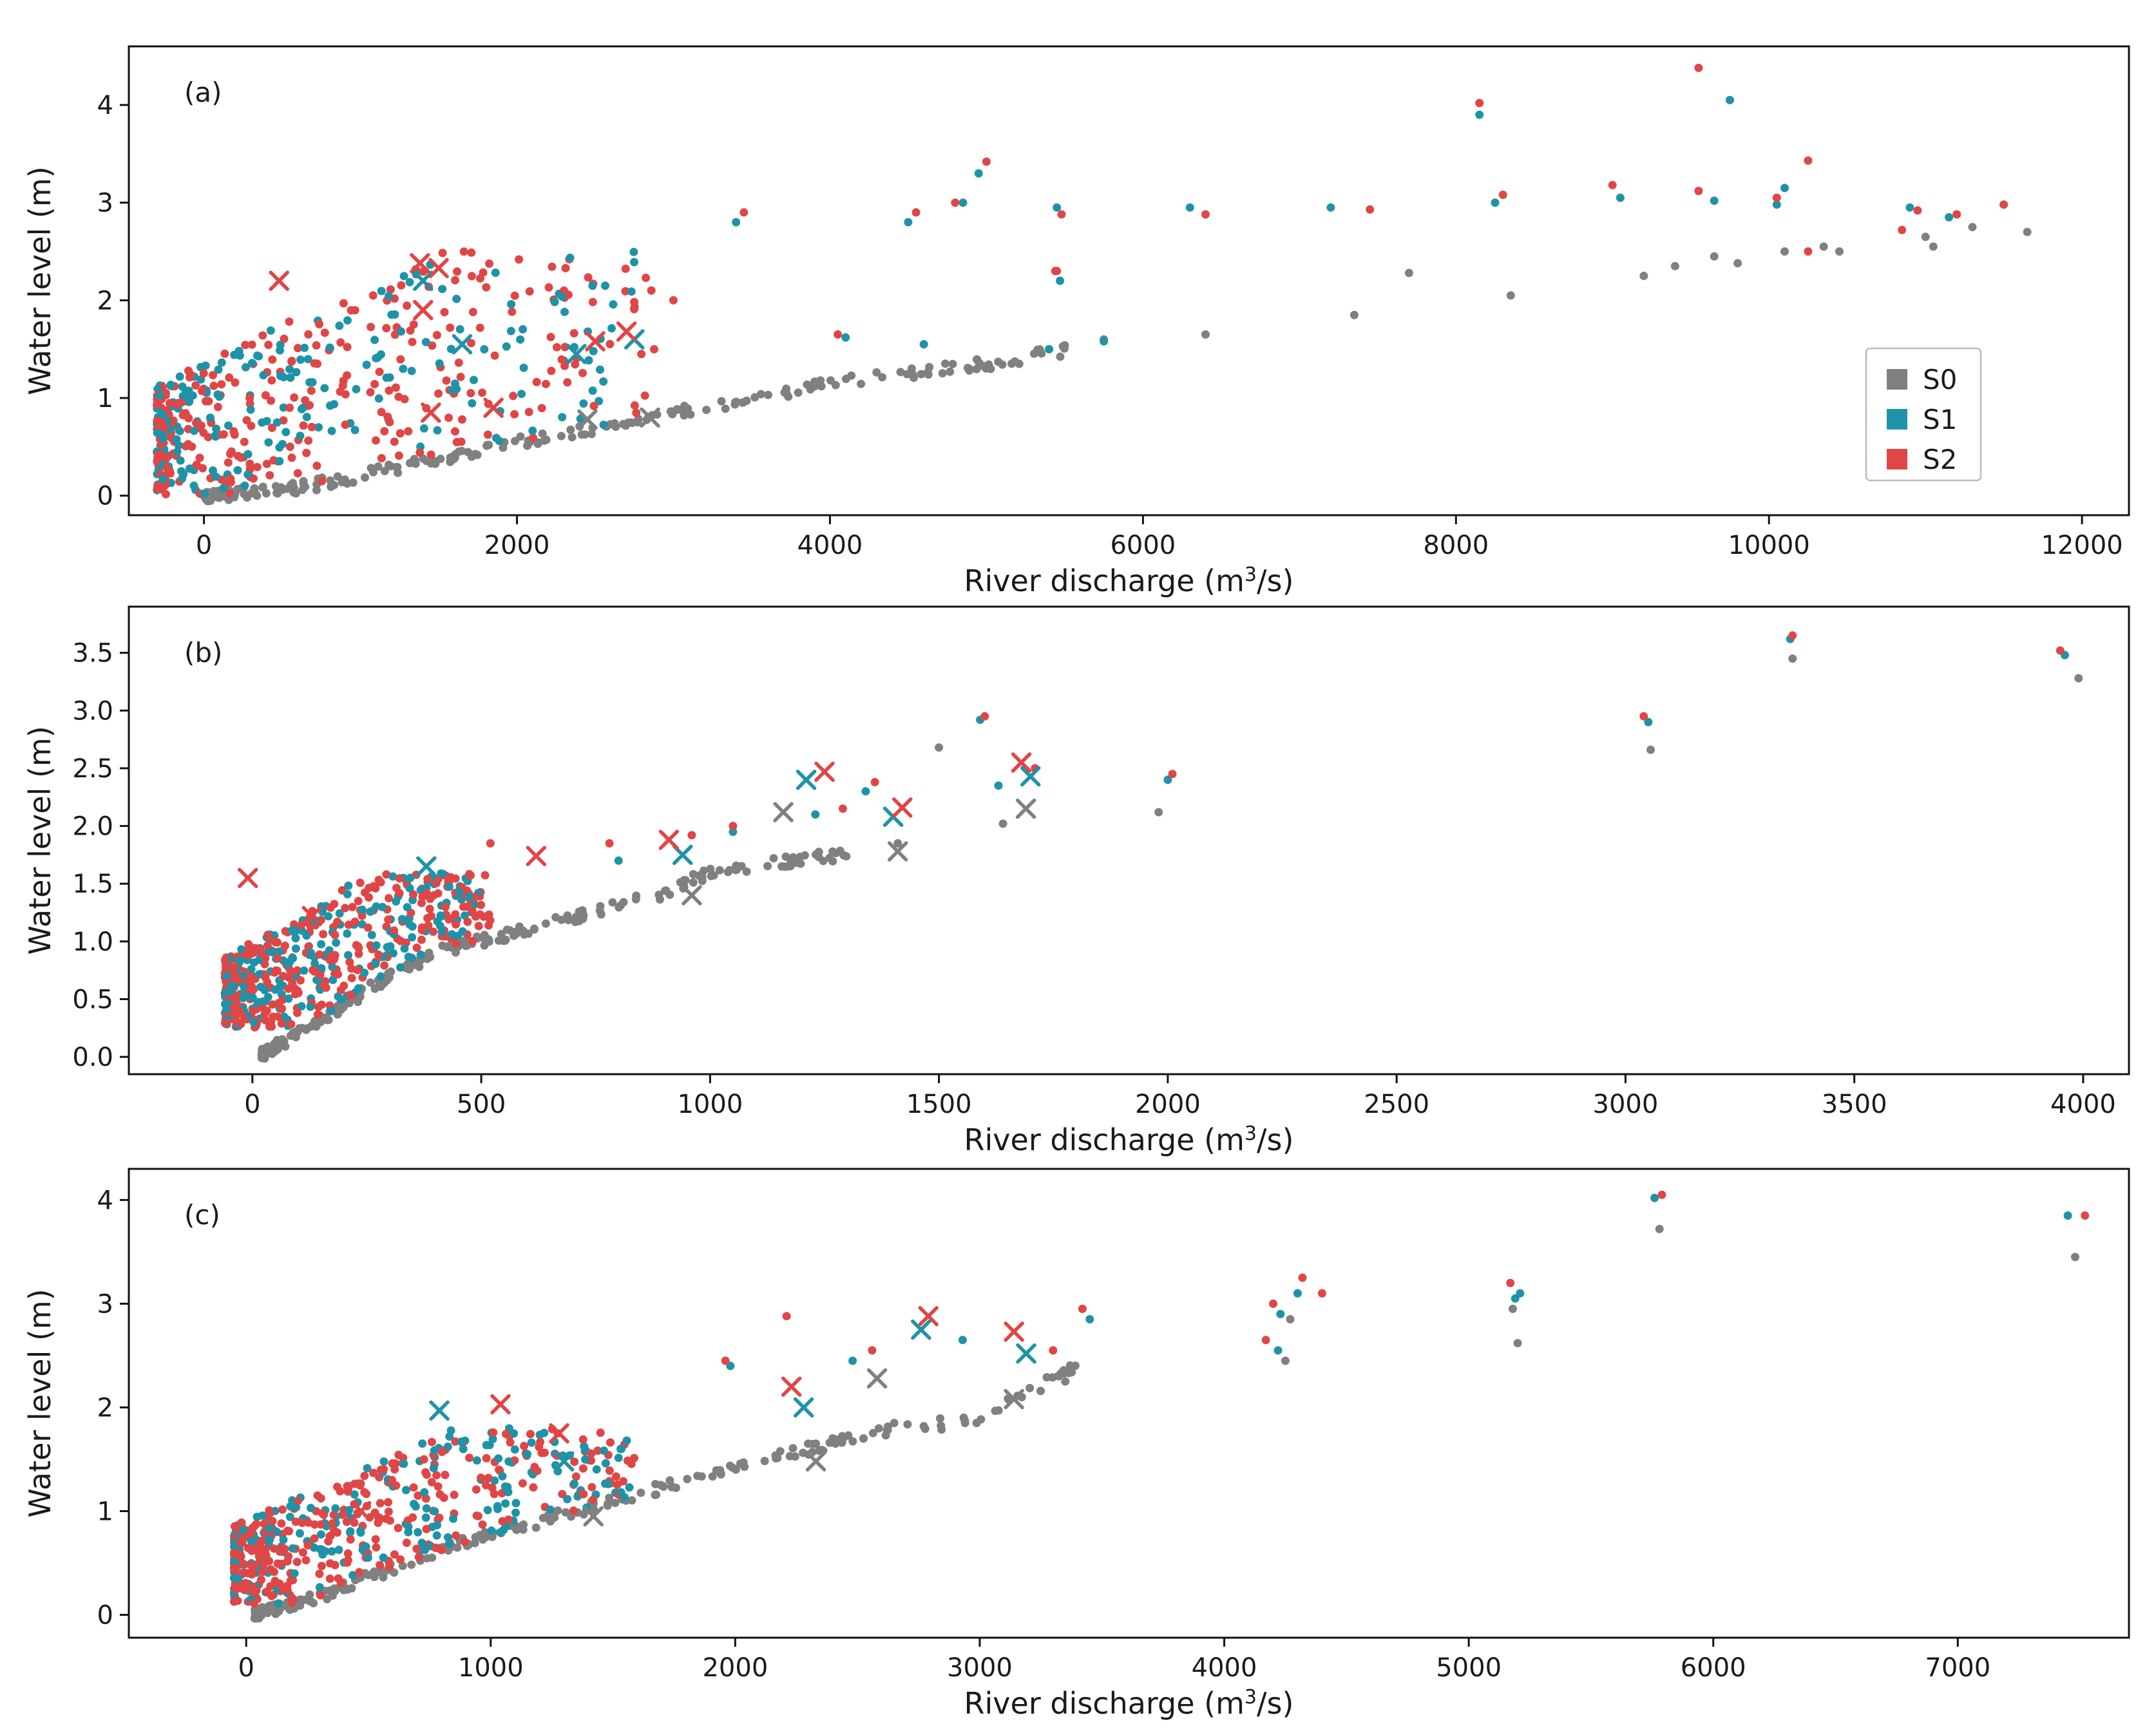 This screenshot has height=1733, width=2156. Describe the element at coordinates (1897, 420) in the screenshot. I see `legend-swatch-s1` at that location.